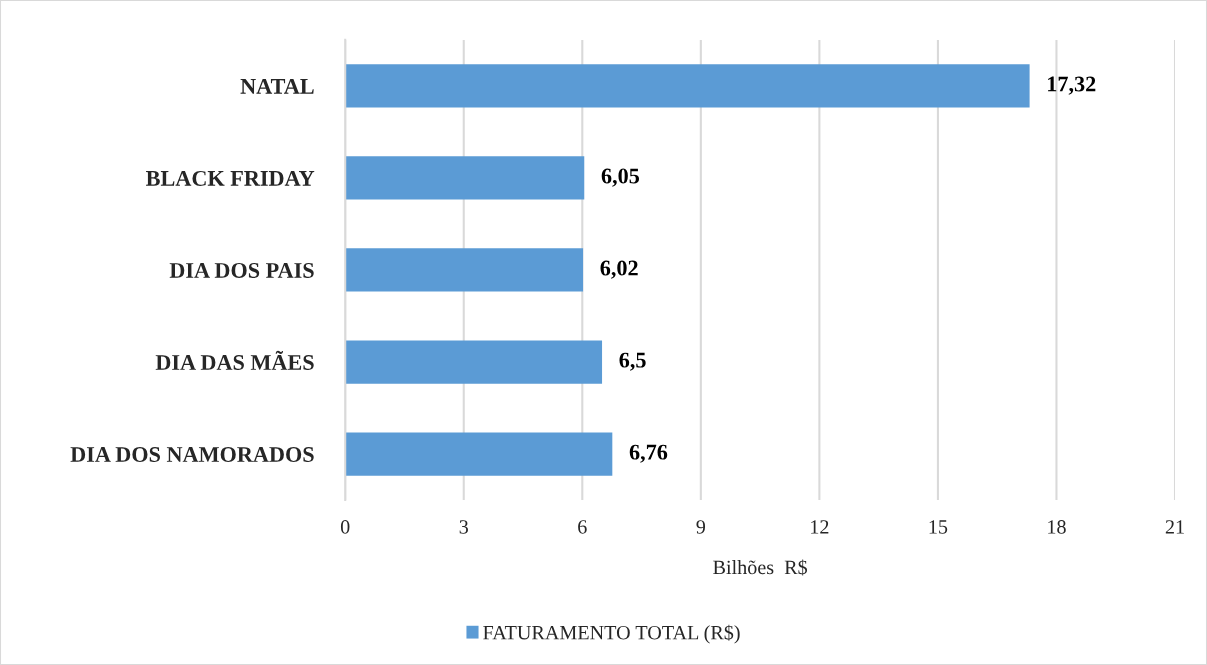 This screenshot has height=665, width=1207. What do you see at coordinates (582, 527) in the screenshot?
I see `x-tick-label: 6` at bounding box center [582, 527].